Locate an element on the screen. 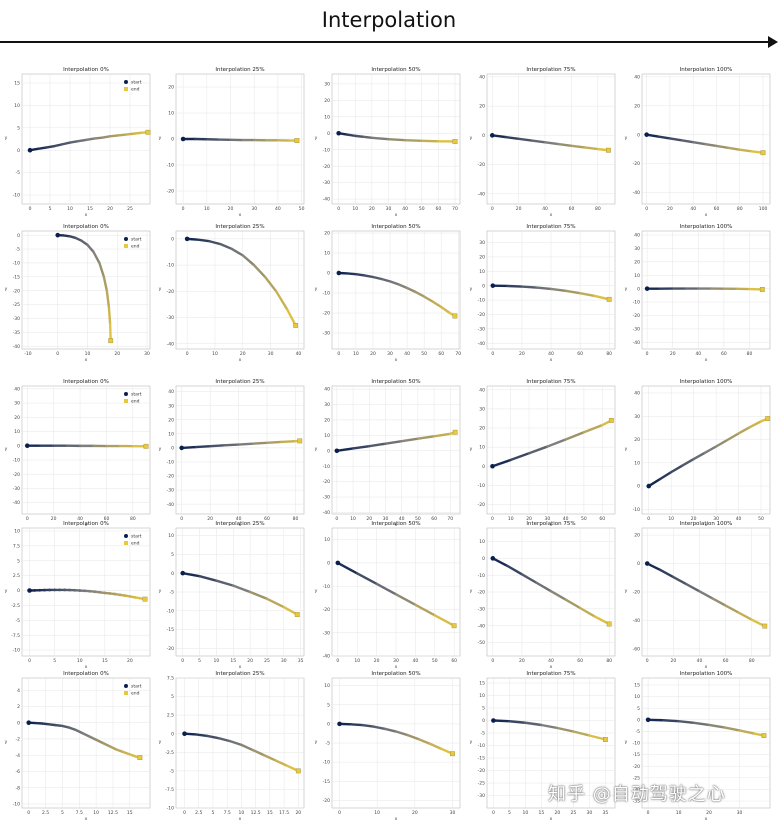  chart-title: Interpolation 75% is located at coordinates (550, 382).